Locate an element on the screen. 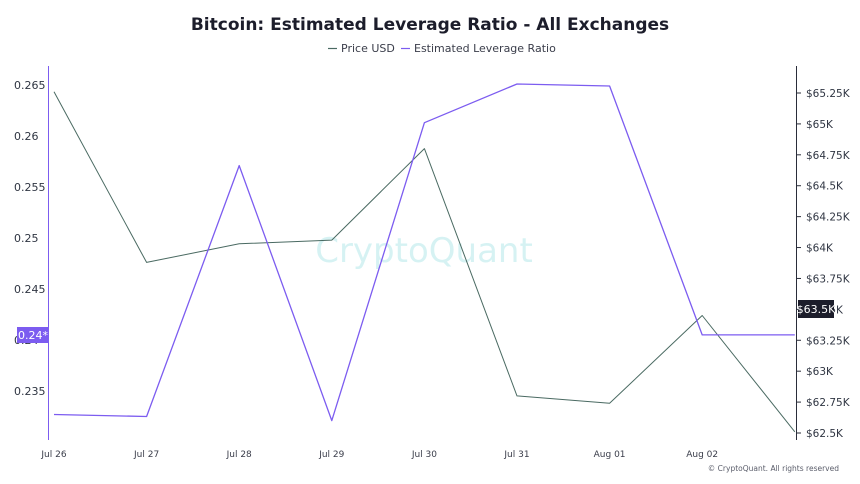  x-tick-label: Jul 30 is located at coordinates (424, 455).